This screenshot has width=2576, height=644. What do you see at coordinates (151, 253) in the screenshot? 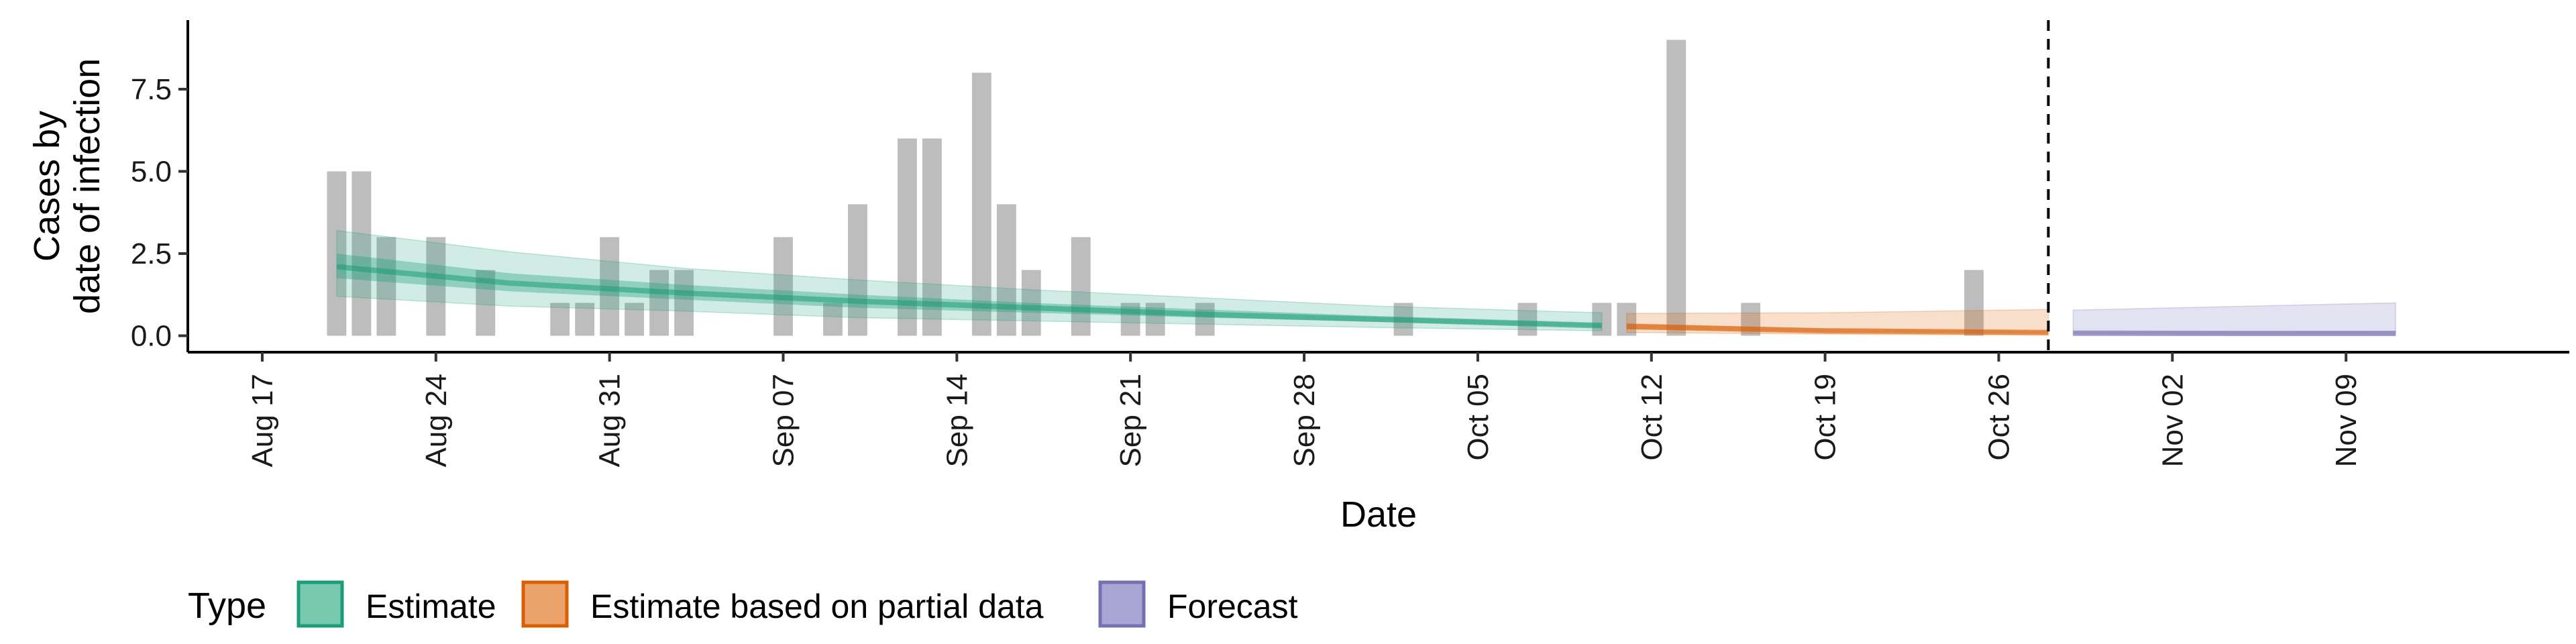
I see `y-tick-label: 2.5` at bounding box center [151, 253].